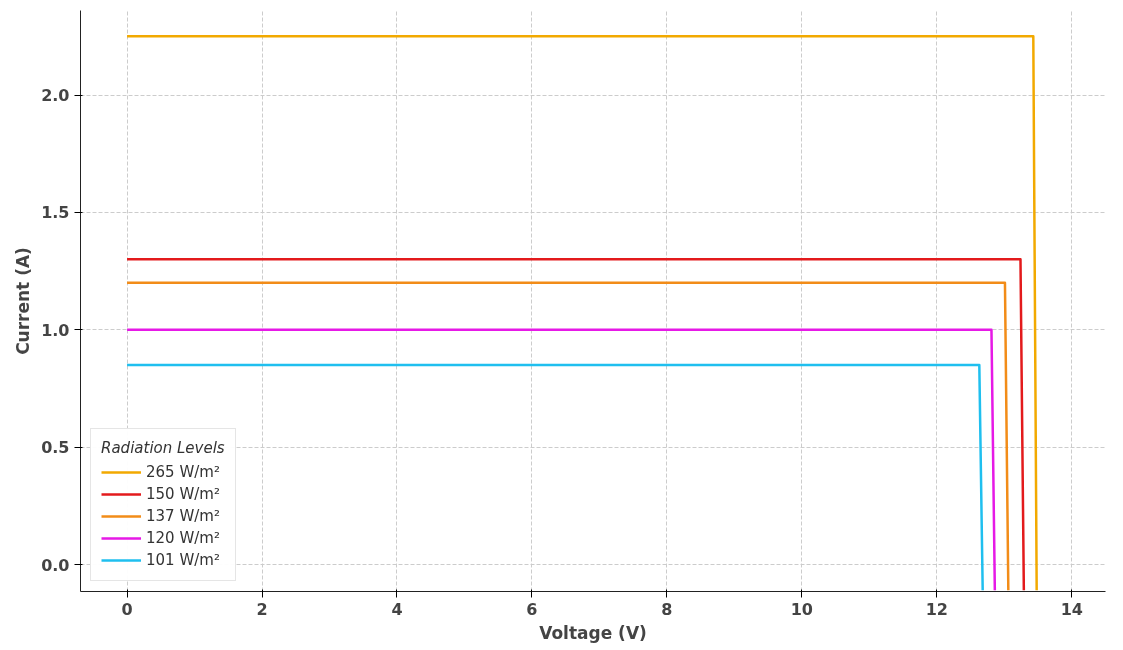 The image size is (1123, 650). Describe the element at coordinates (55, 448) in the screenshot. I see `y-tick-label: 0.5` at that location.